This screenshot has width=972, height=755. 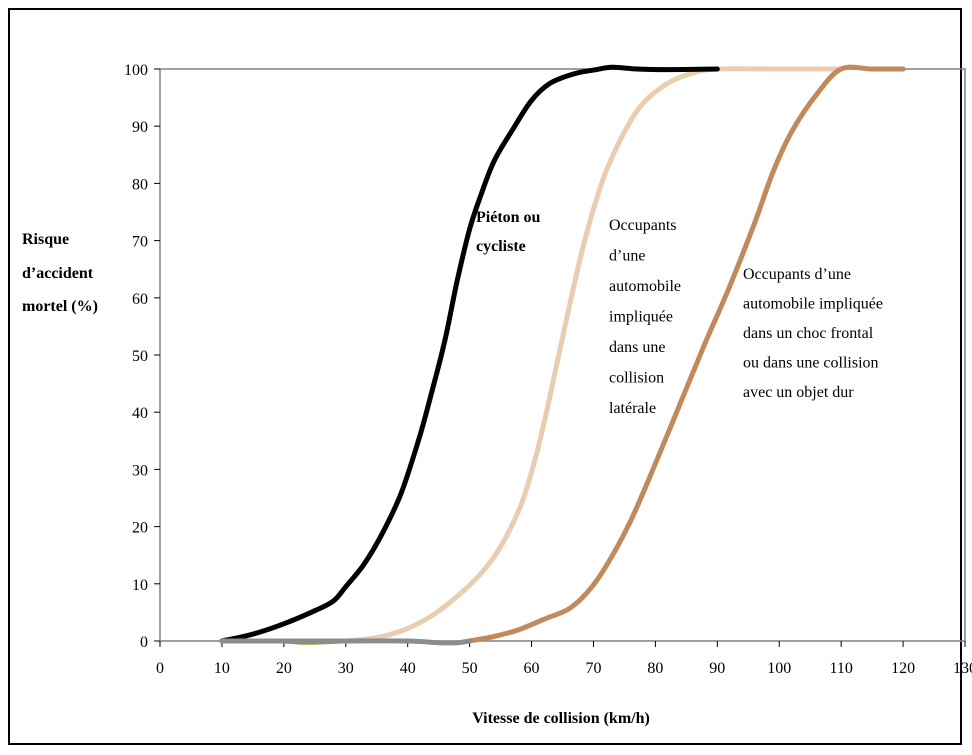 I want to click on x-tick-label: 30, so click(x=346, y=668).